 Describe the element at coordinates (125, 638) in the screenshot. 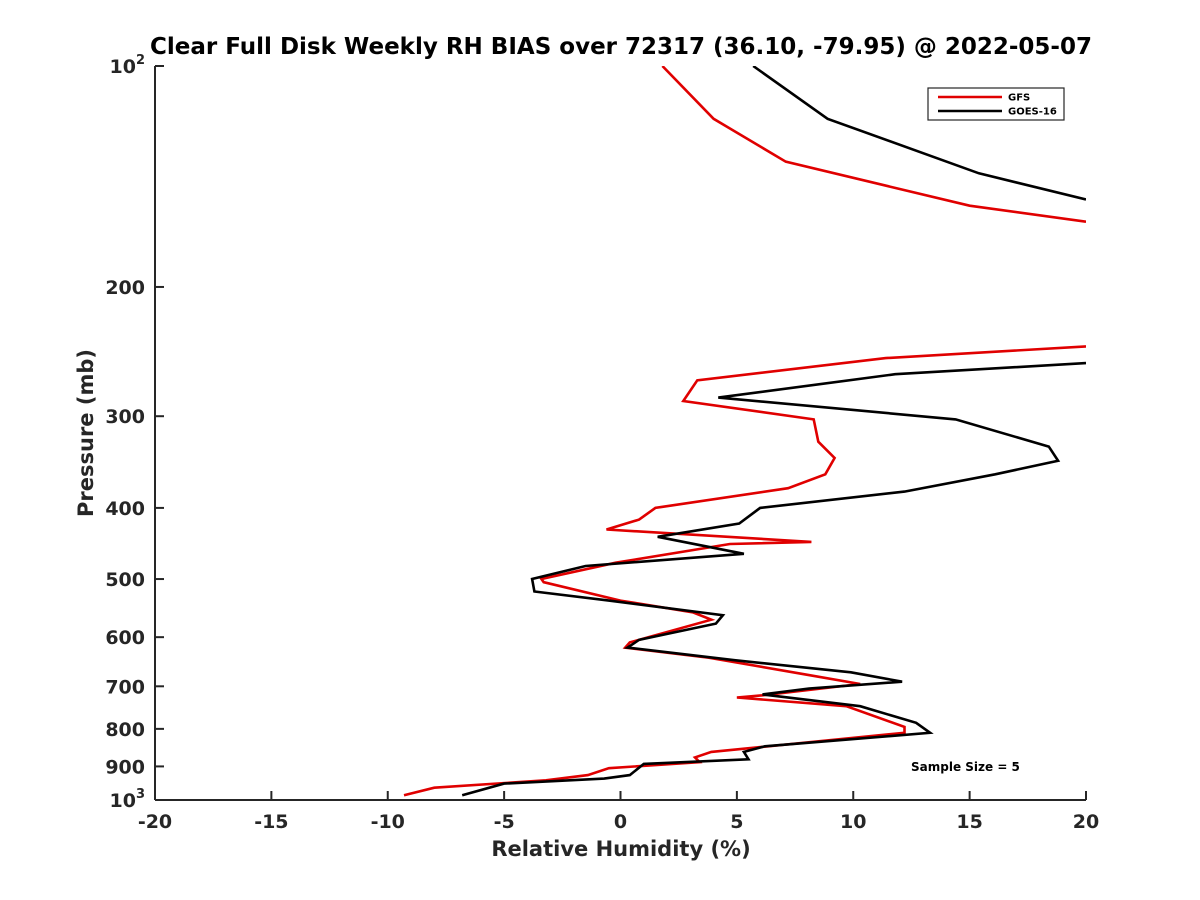

I see `y-tick-label: 600` at that location.